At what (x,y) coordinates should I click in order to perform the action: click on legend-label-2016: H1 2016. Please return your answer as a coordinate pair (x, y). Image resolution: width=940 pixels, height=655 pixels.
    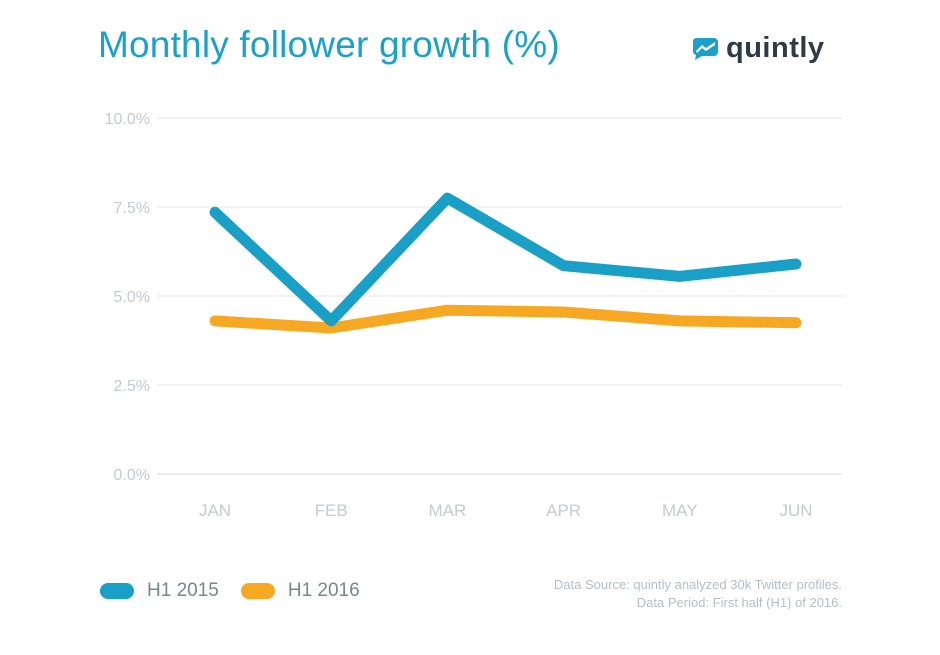
    Looking at the image, I should click on (323, 590).